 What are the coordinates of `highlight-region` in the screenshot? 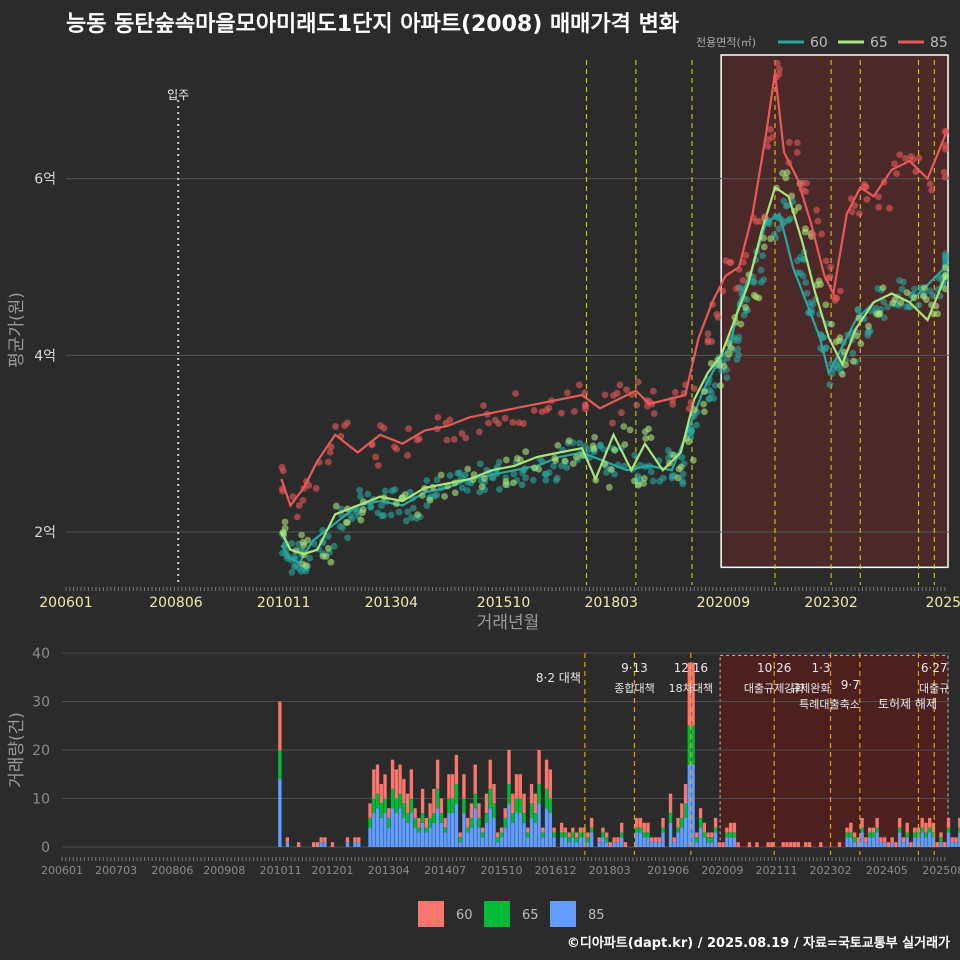 It's located at (834, 311).